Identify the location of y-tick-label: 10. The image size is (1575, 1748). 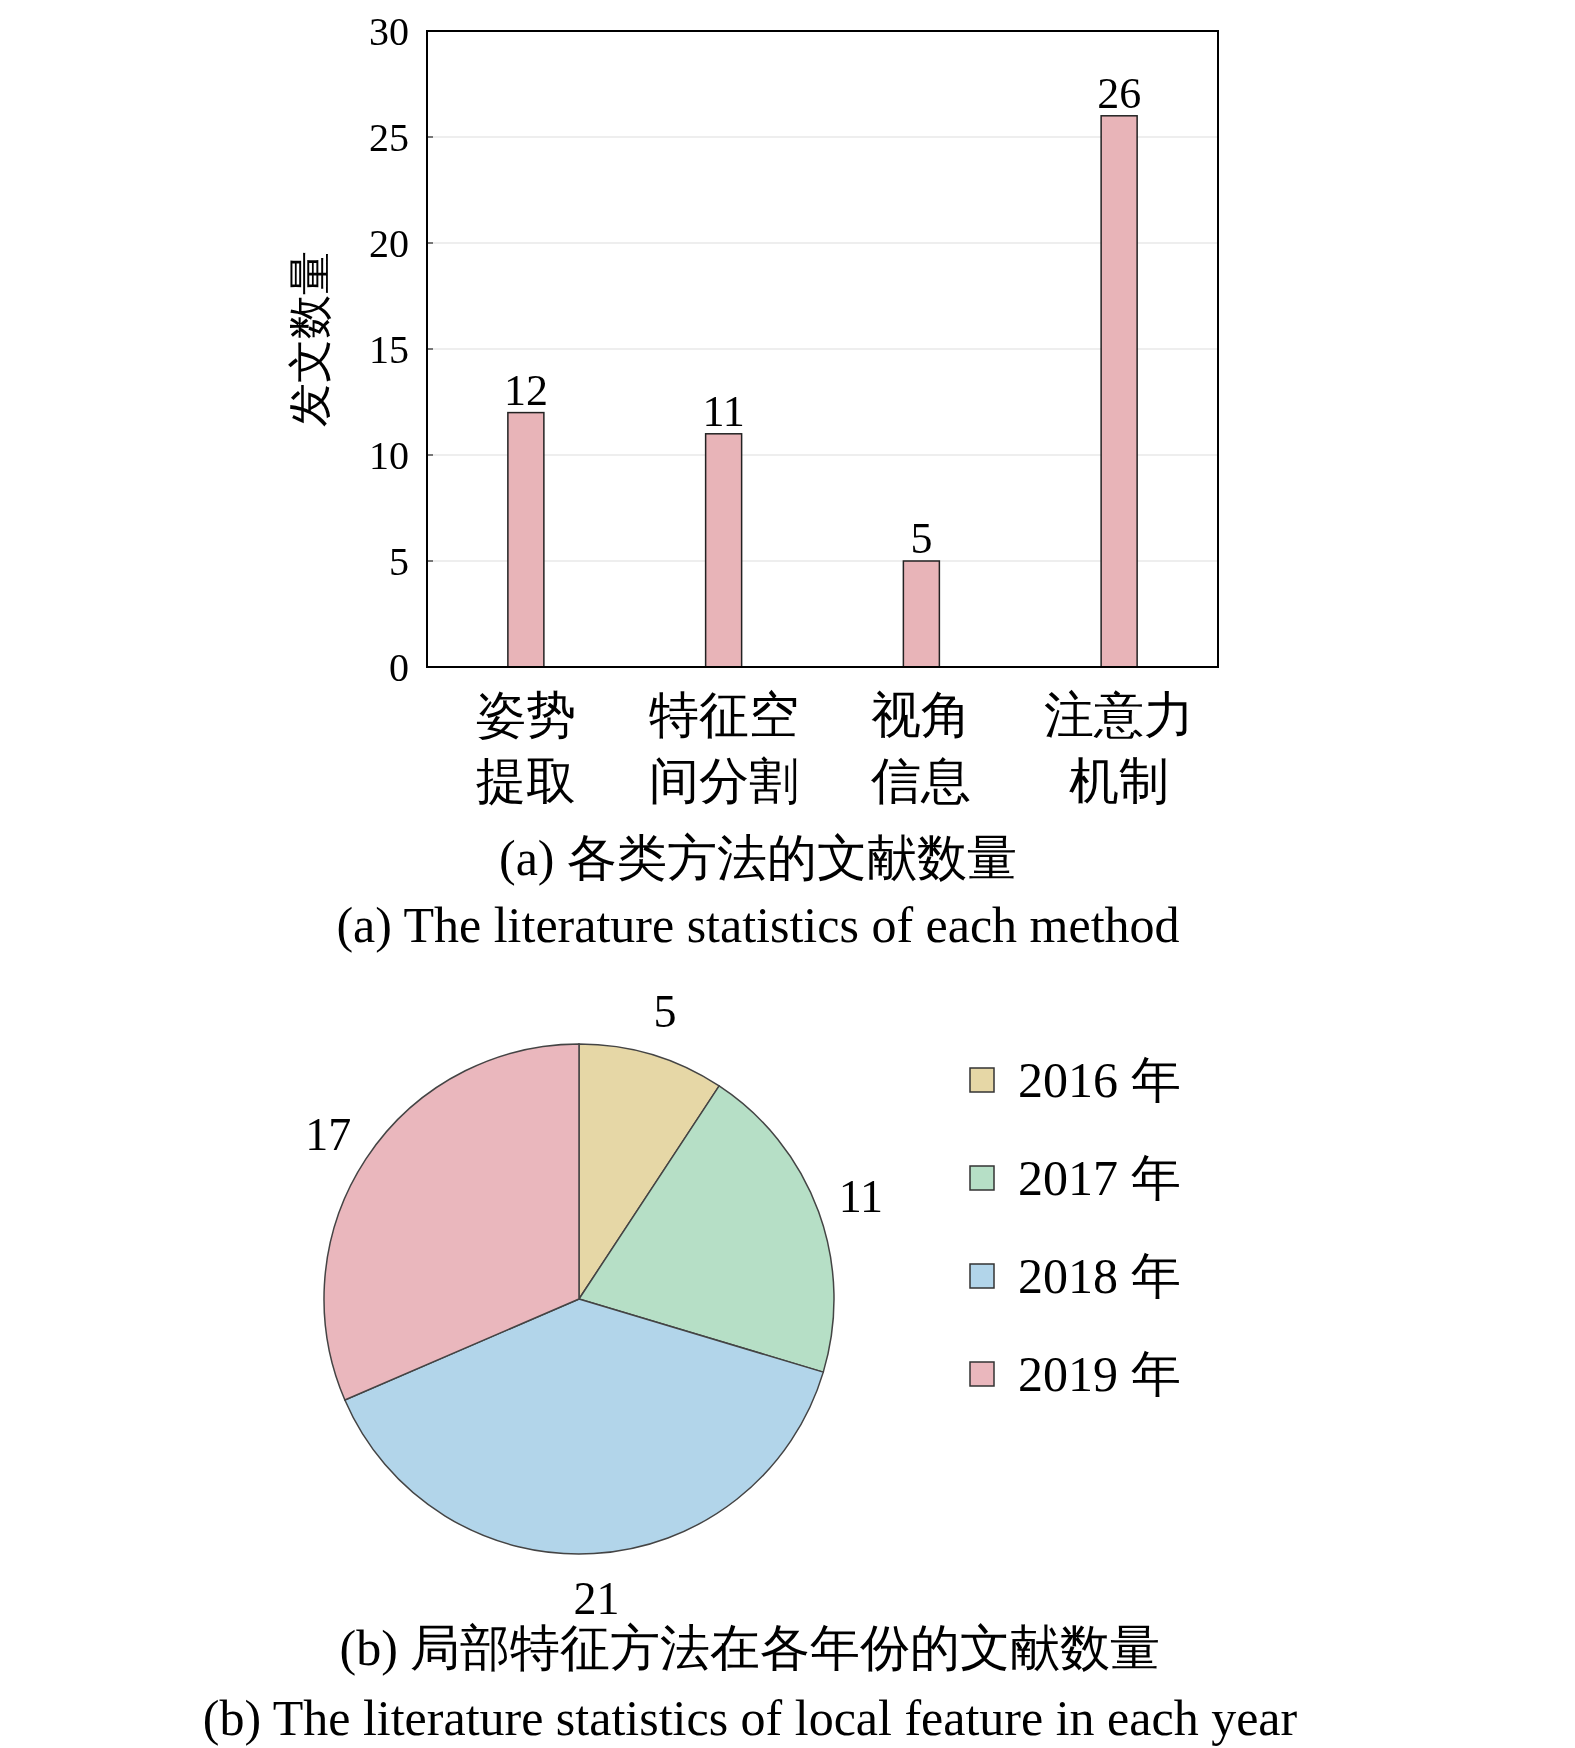
(389, 455).